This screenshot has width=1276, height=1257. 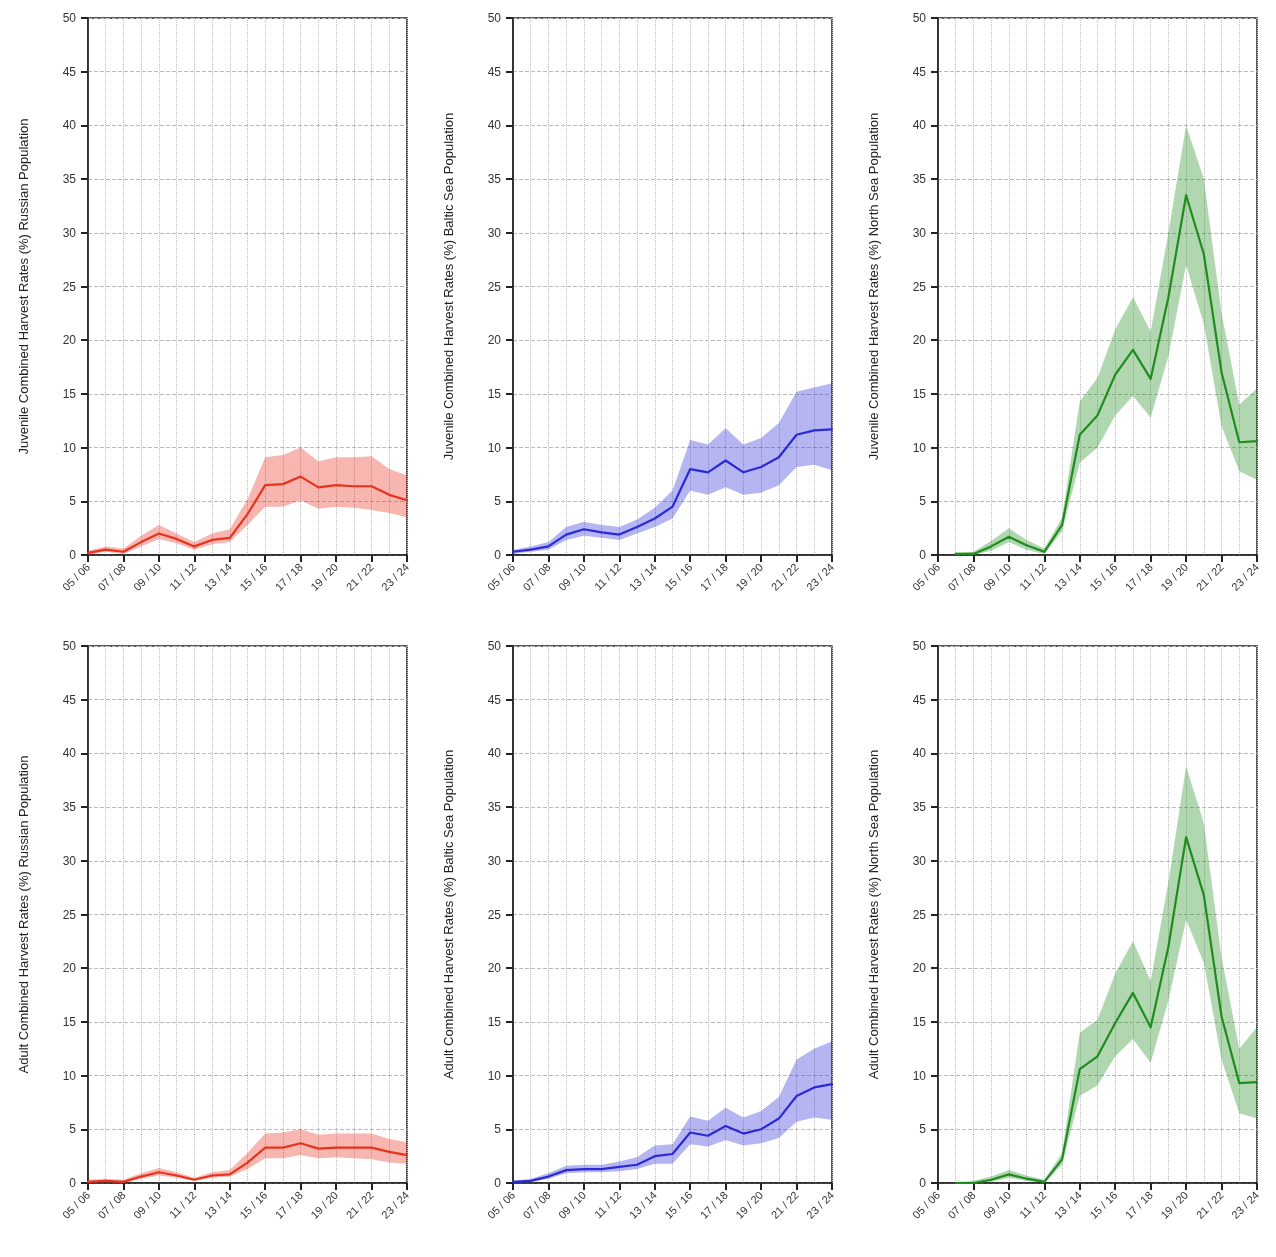 I want to click on y-axis-title: Juvenile Combined Harvest Rates (%) Russian Population, so click(x=23, y=286).